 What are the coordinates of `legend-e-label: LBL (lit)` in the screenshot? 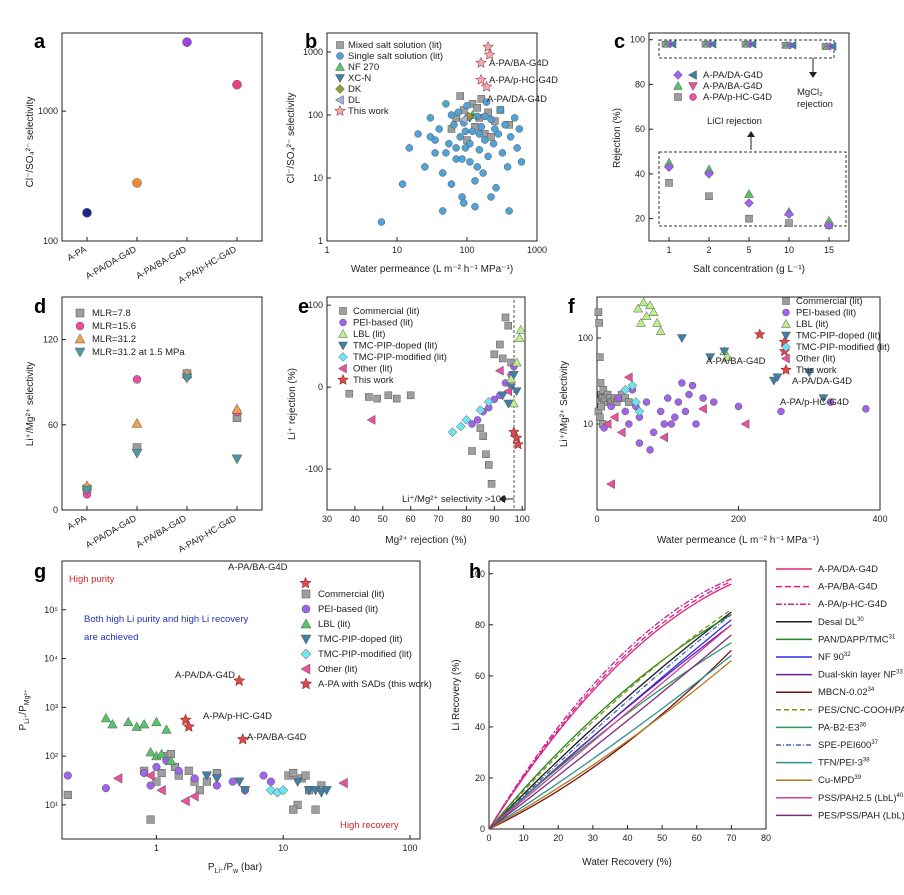 It's located at (369, 334).